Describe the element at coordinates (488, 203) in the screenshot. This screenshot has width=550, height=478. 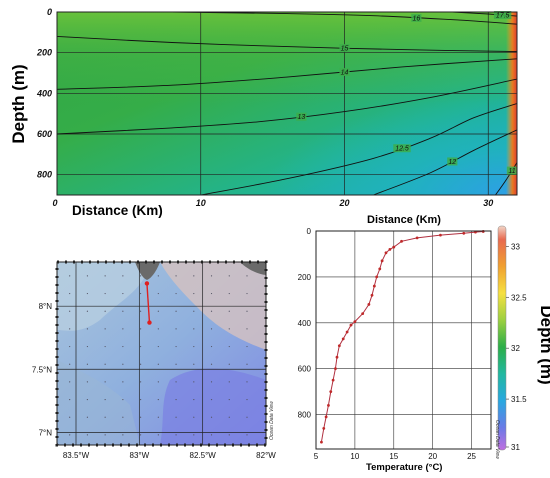
I see `section-x-tick-label: 30` at that location.